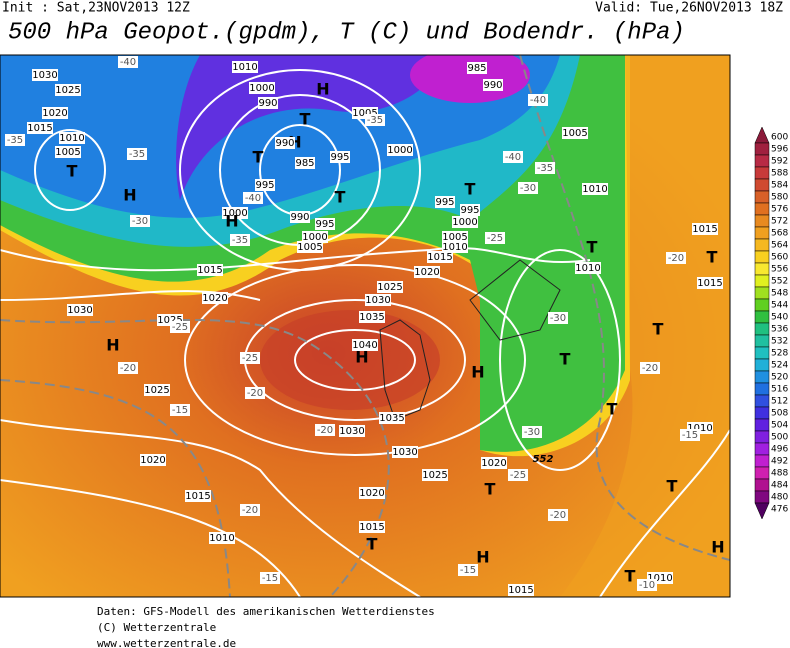  What do you see at coordinates (779, 366) in the screenshot?
I see `colorbar-label: 524` at bounding box center [779, 366].